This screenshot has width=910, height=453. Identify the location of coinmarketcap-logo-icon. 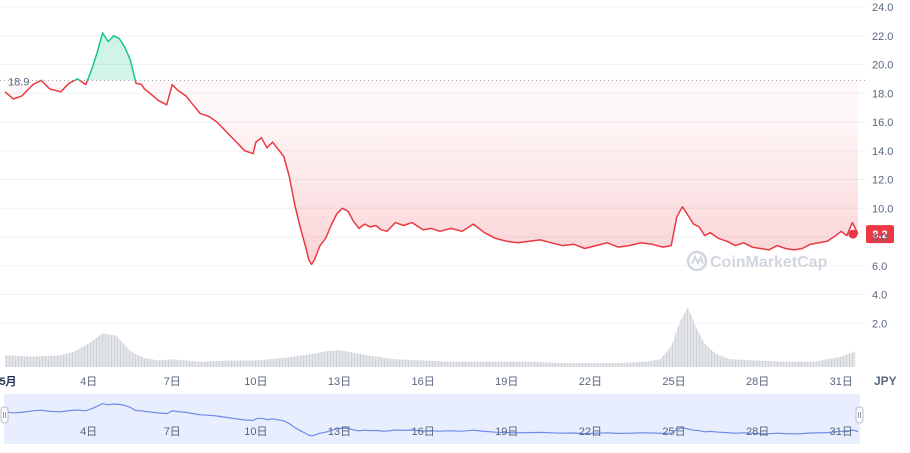
(697, 261).